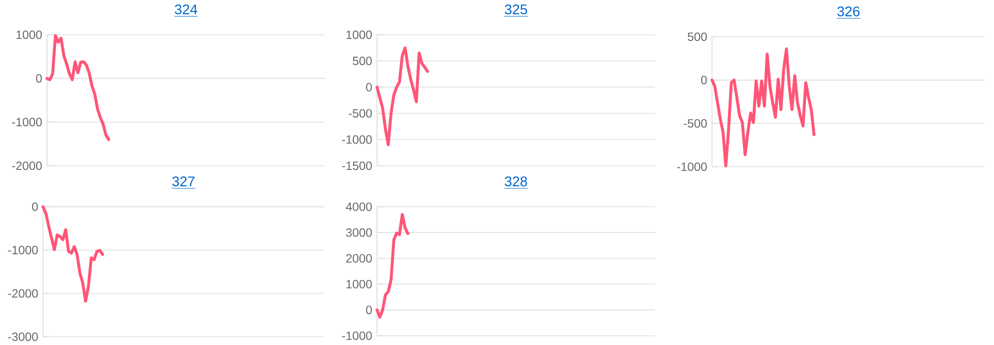 The width and height of the screenshot is (994, 345). What do you see at coordinates (516, 9) in the screenshot?
I see `chart-title: 325` at bounding box center [516, 9].